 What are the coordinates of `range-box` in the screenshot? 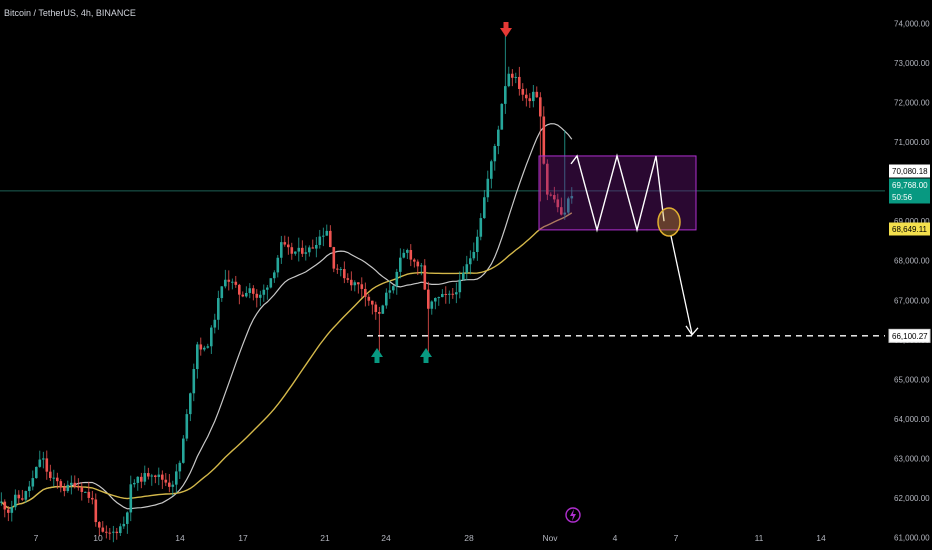 It's located at (617, 193).